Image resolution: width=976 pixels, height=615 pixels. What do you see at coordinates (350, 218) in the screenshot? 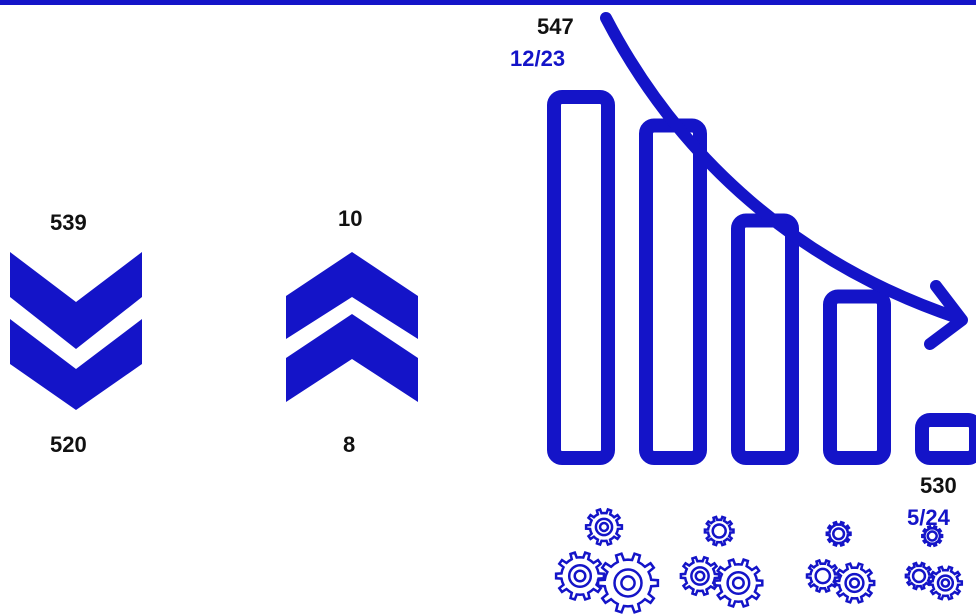
I see `middle-top-value: 10` at bounding box center [350, 218].